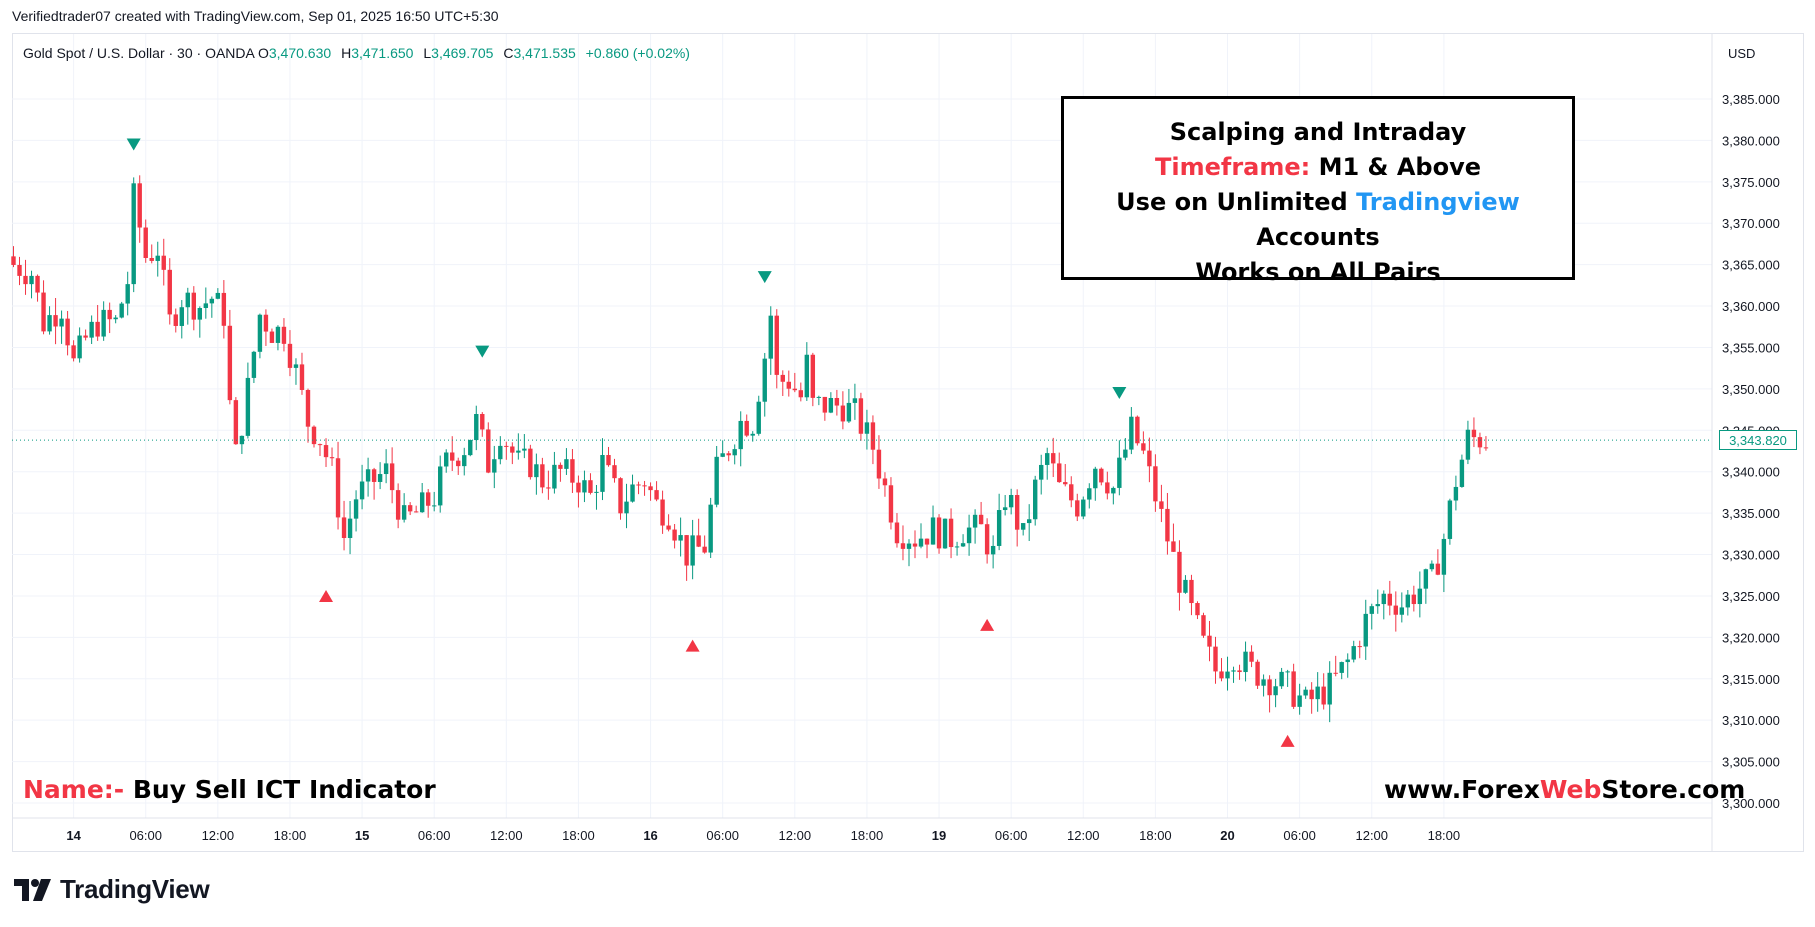 This screenshot has height=927, width=1815. What do you see at coordinates (1751, 347) in the screenshot?
I see `y-tick-label: 3,355.000` at bounding box center [1751, 347].